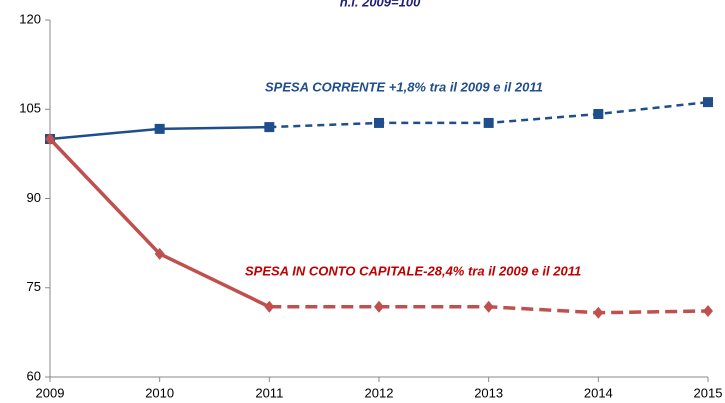 This screenshot has width=725, height=403. I want to click on x-tick-label: 2013, so click(488, 392).